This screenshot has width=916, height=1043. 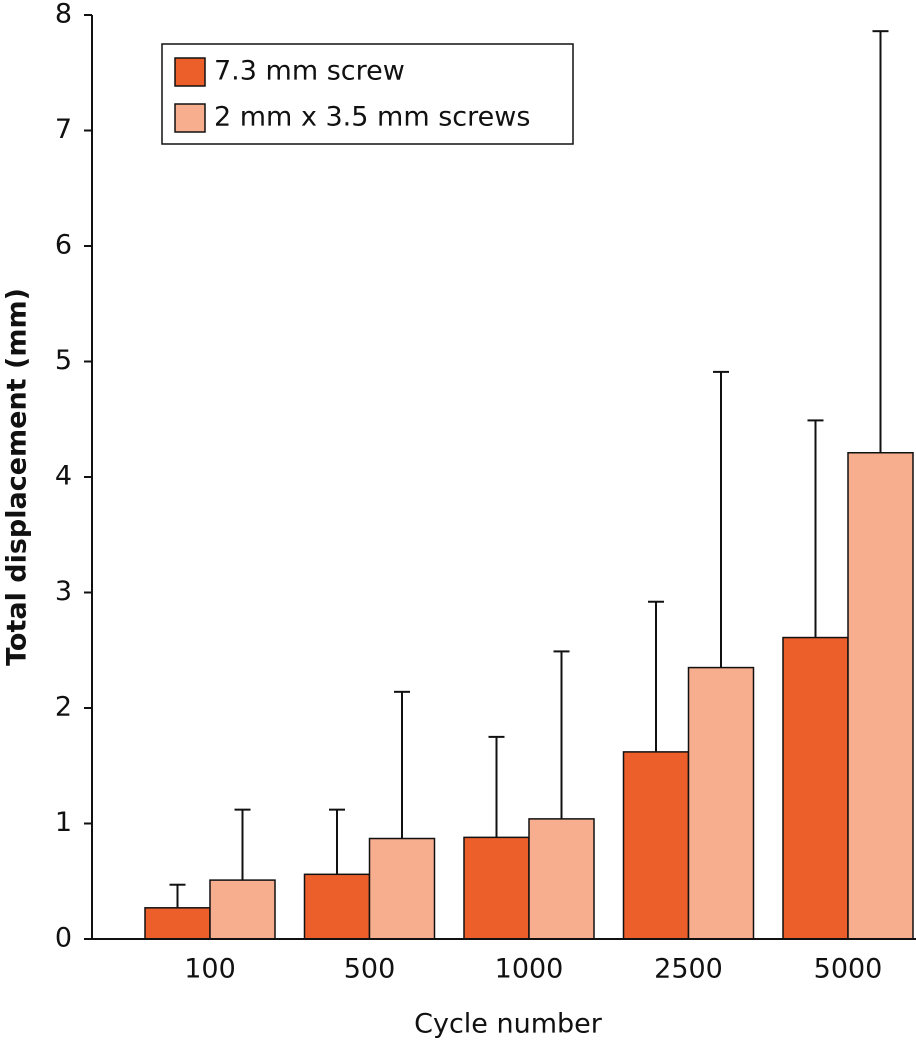 What do you see at coordinates (848, 969) in the screenshot?
I see `x-tick-label: 5000` at bounding box center [848, 969].